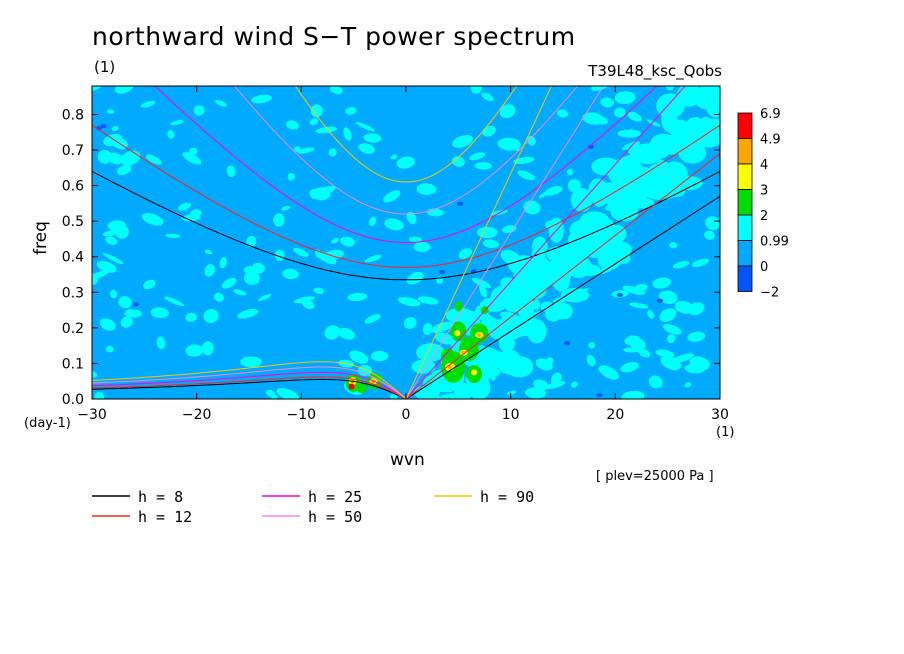  What do you see at coordinates (655, 476) in the screenshot?
I see `level-note: [ plev=25000 Pa ]` at bounding box center [655, 476].